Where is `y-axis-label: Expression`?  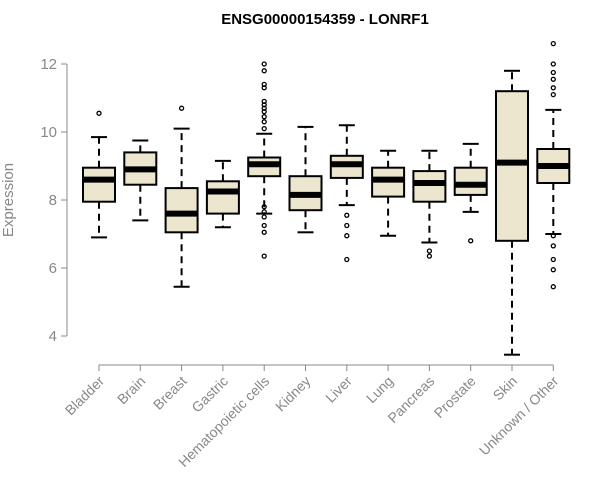 y-axis-label: Expression is located at coordinates (8, 200).